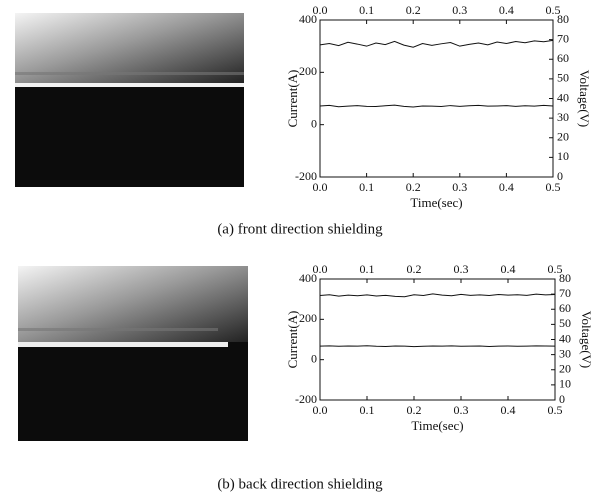 This screenshot has height=498, width=605. What do you see at coordinates (133, 353) in the screenshot?
I see `photo-b` at bounding box center [133, 353].